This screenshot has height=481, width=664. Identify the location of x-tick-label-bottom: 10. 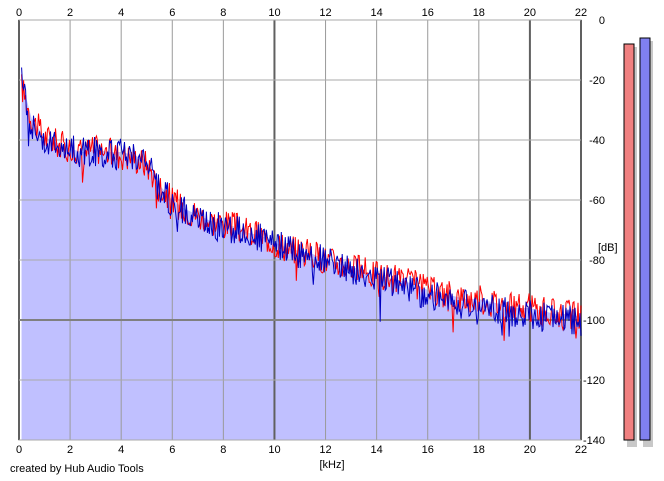
(274, 450).